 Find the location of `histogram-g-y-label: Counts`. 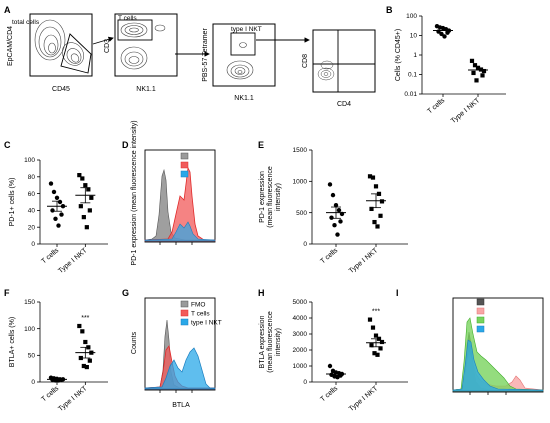

histogram-g-y-label: Counts is located at coordinates (134, 342).